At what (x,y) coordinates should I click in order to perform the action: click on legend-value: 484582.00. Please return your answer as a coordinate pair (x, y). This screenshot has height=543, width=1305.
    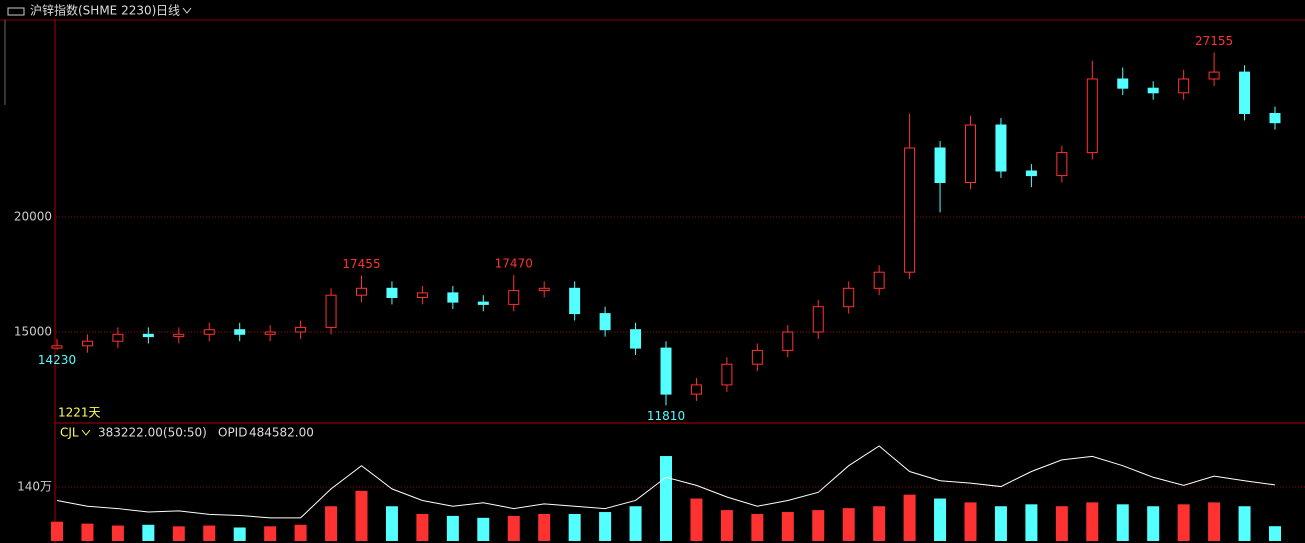
    Looking at the image, I should click on (281, 433).